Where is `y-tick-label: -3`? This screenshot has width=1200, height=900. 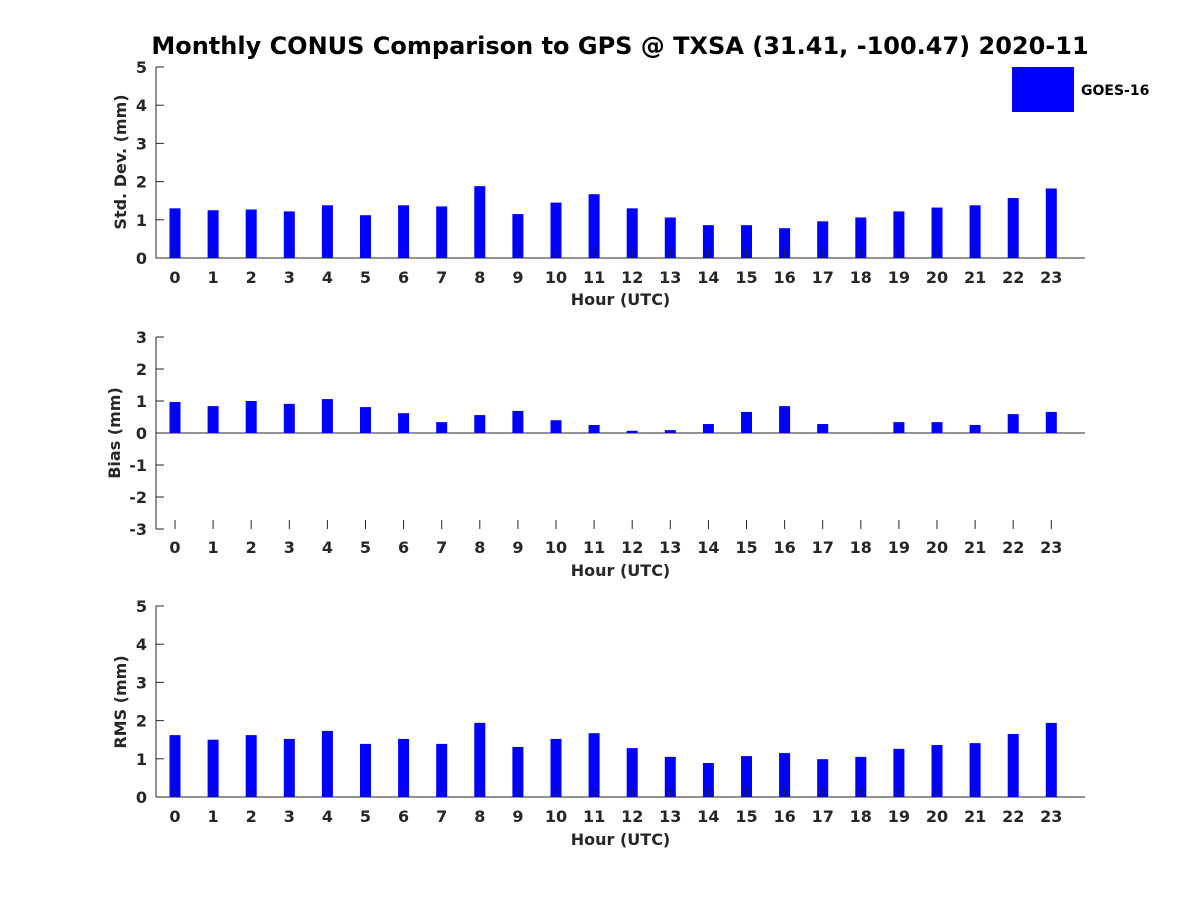 y-tick-label: -3 is located at coordinates (138, 529).